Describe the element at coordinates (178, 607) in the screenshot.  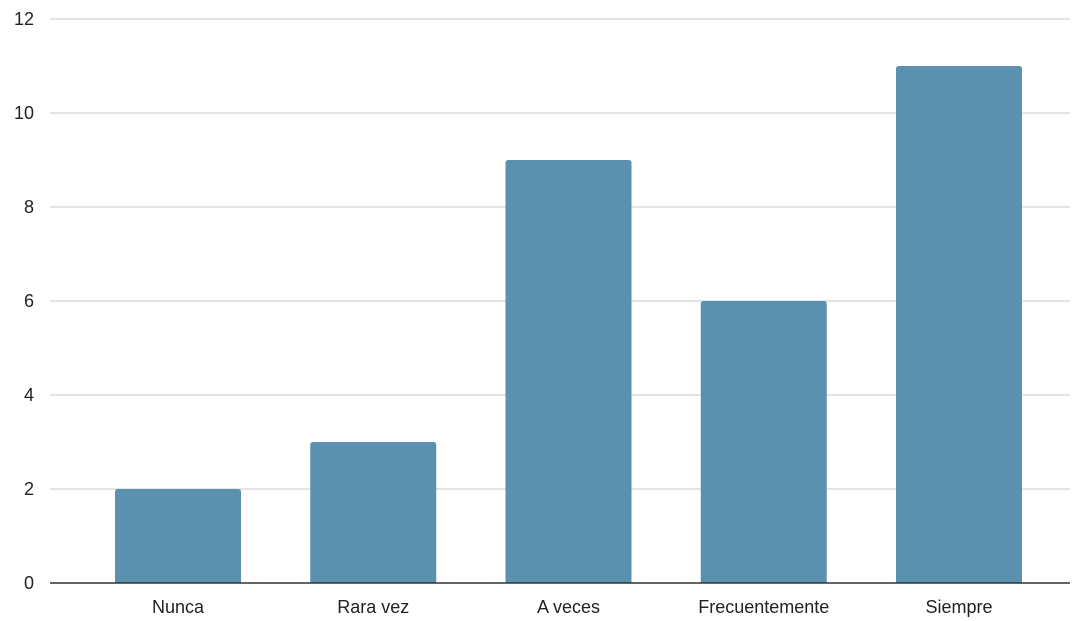
I see `x-category-label: Nunca` at that location.